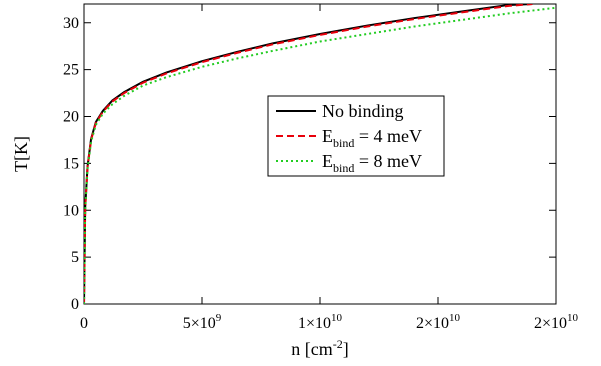 The image size is (601, 366). I want to click on legend-box, so click(356, 136).